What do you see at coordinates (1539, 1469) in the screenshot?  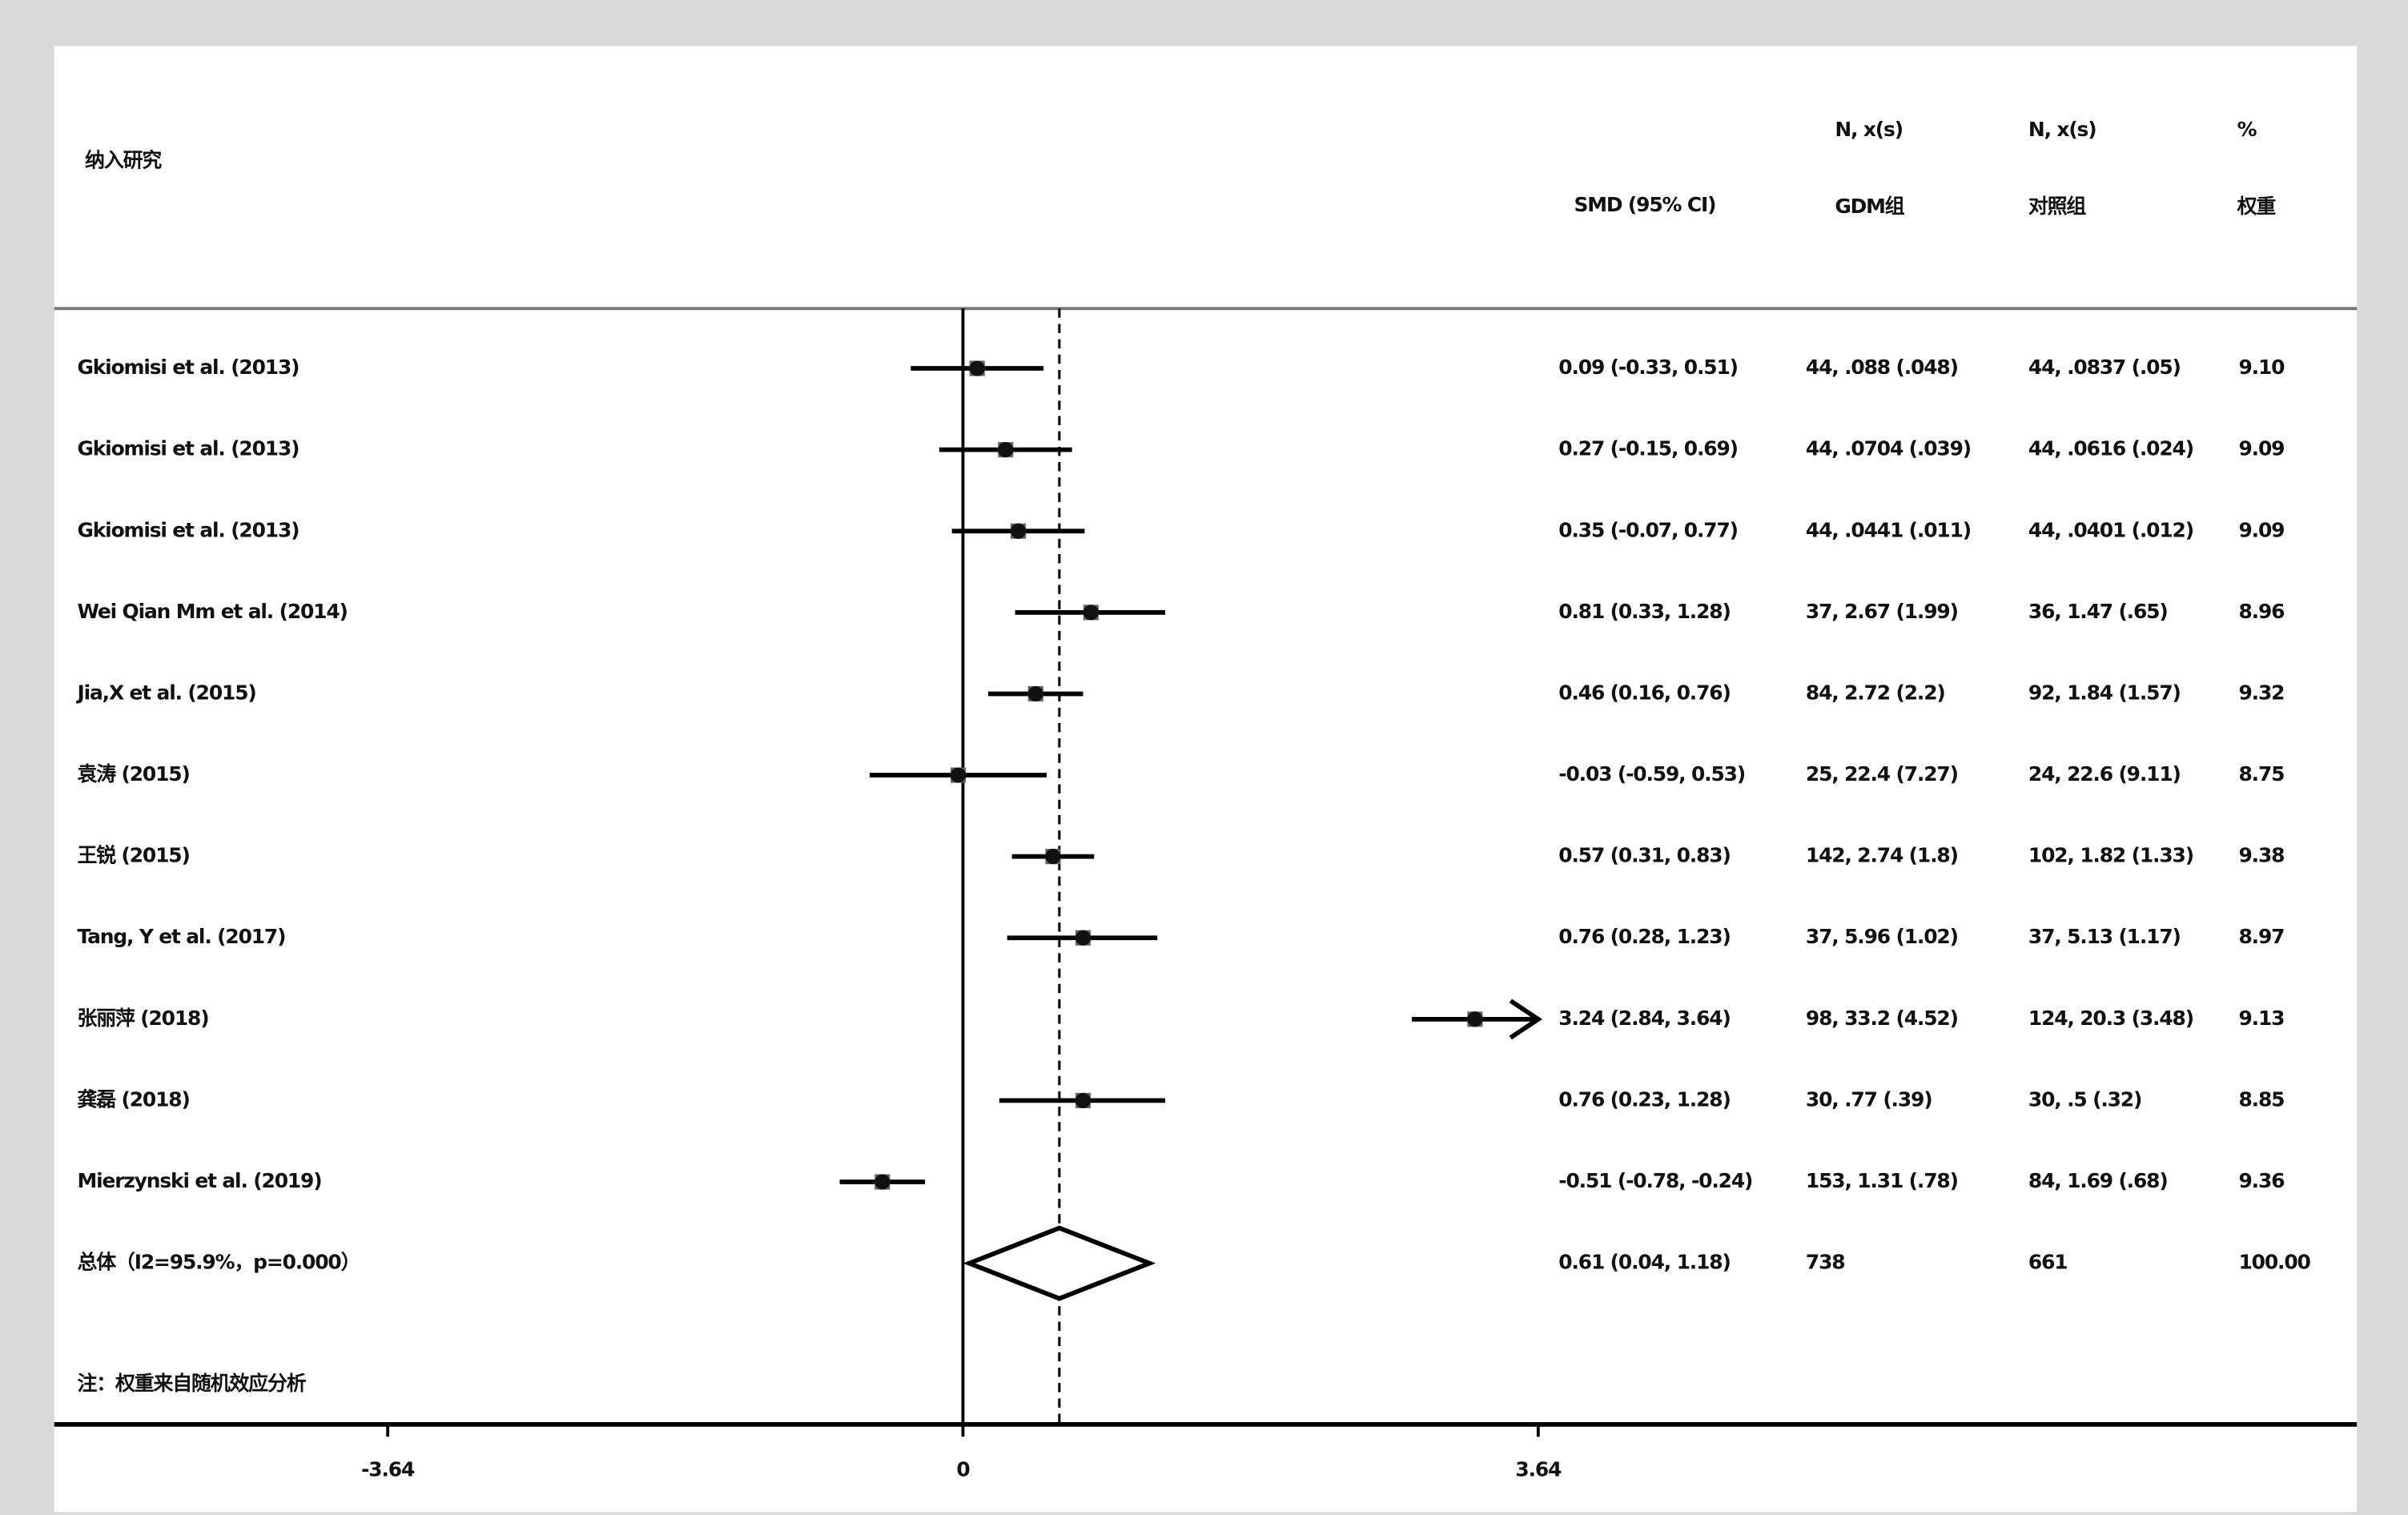 I see `x-tick-label: 3.64` at bounding box center [1539, 1469].